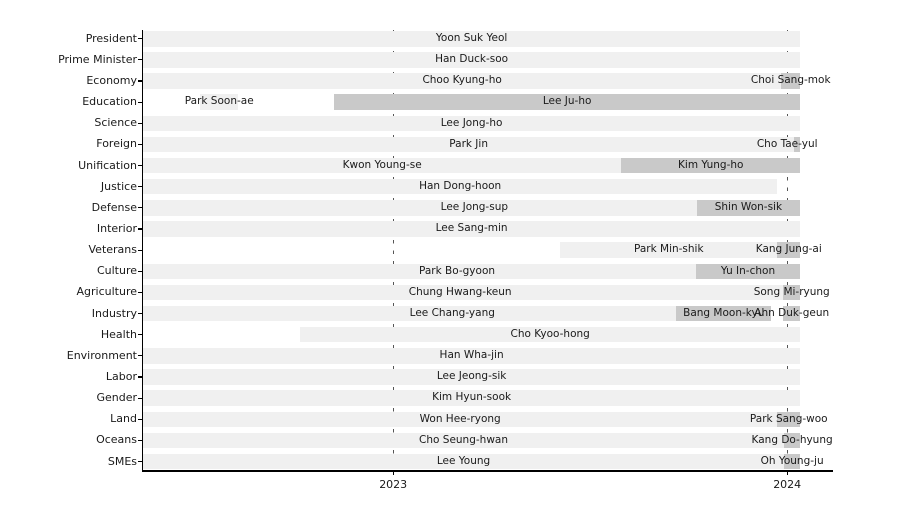 This screenshot has width=900, height=515. I want to click on y-axis-label-oceans: Oceans, so click(116, 440).